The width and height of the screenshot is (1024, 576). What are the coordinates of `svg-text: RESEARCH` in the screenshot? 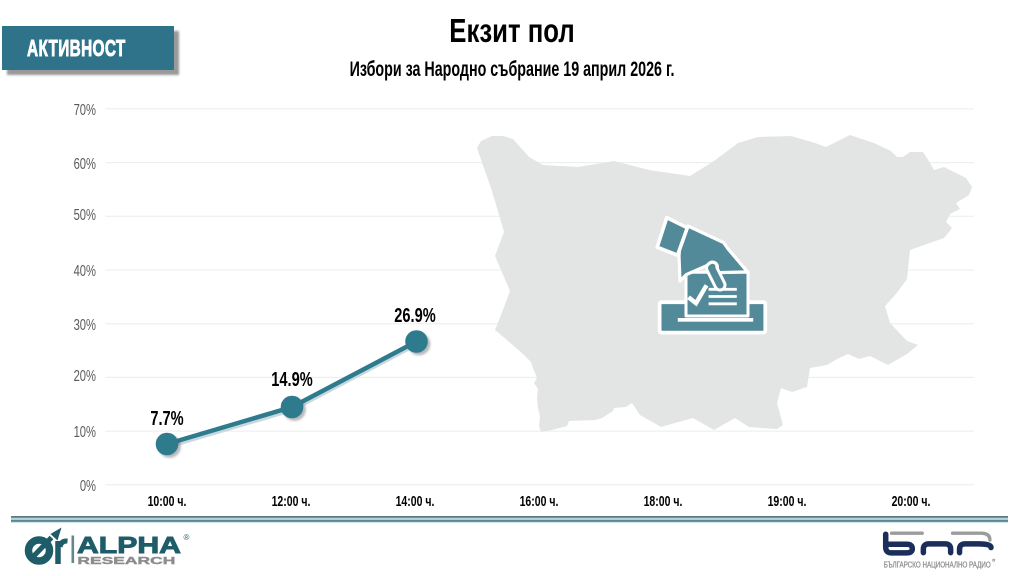 It's located at (126, 561).